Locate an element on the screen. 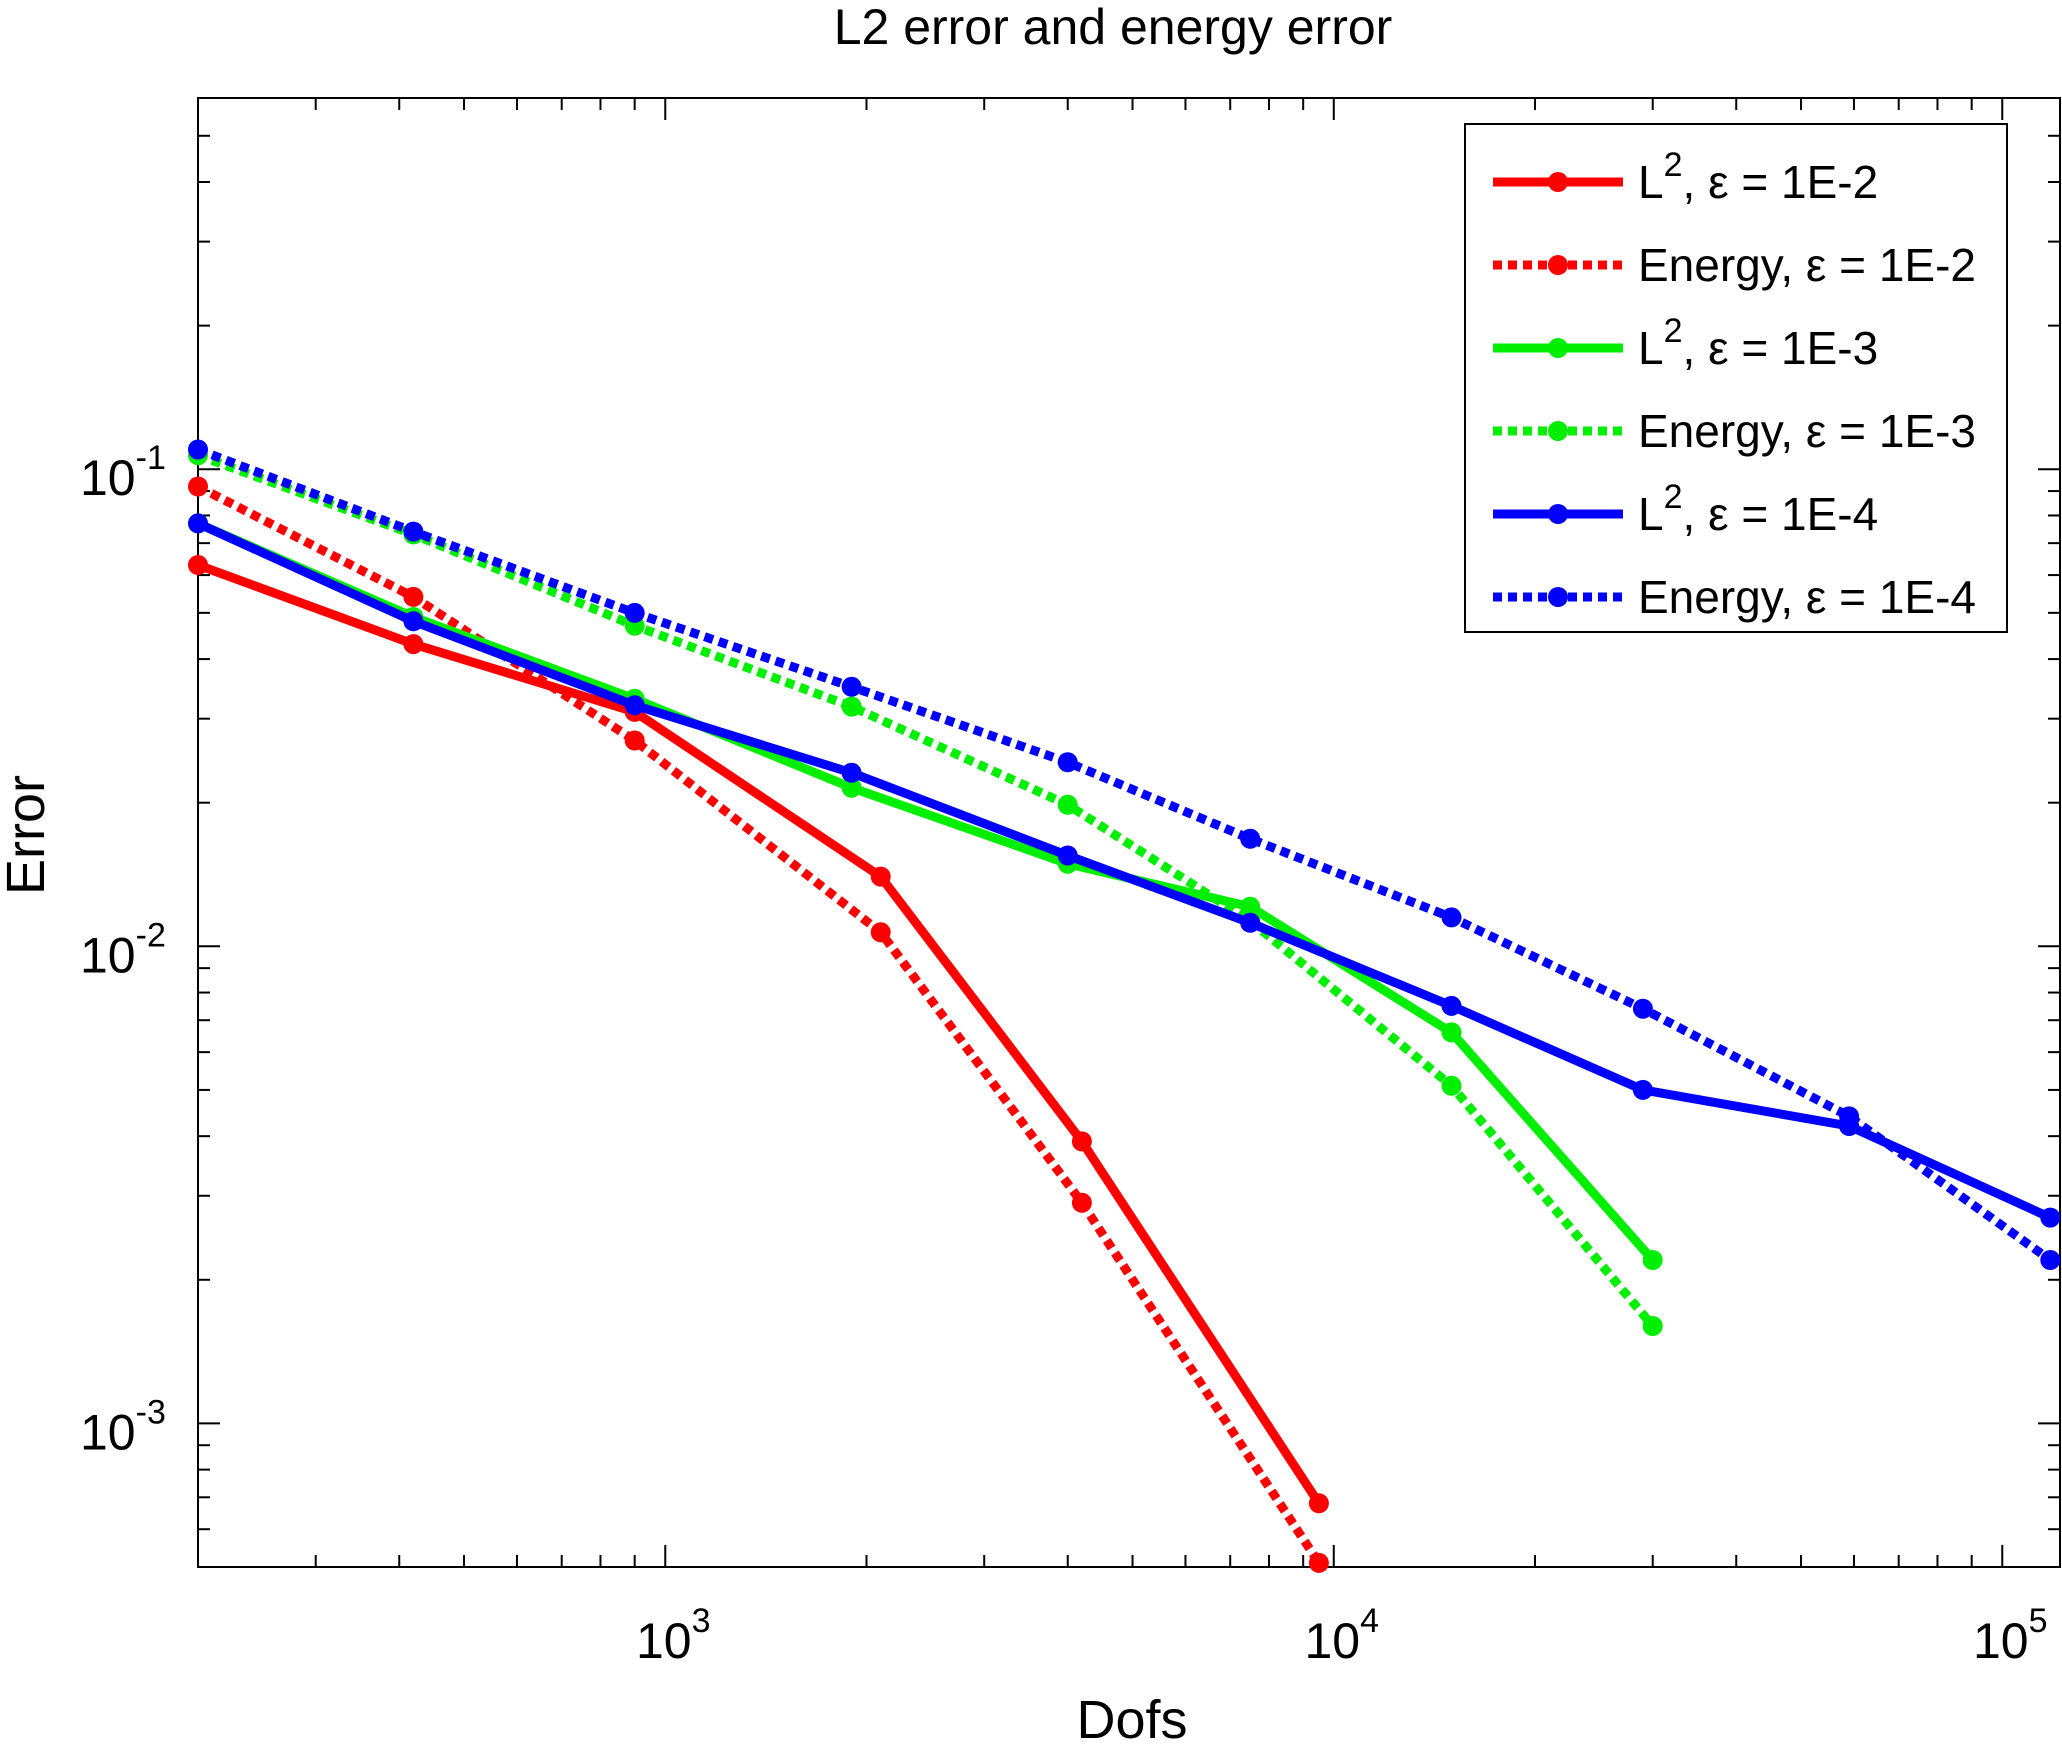  legend-label: Energy, ε = 1E-3 is located at coordinates (1807, 431).